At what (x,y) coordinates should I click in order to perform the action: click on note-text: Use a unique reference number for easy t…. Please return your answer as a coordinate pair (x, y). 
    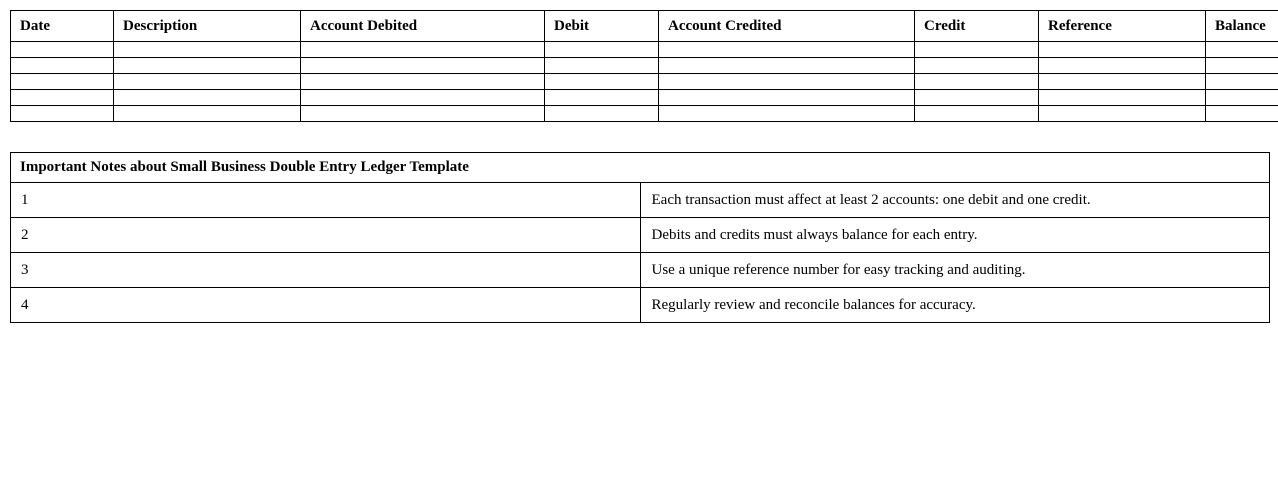
    Looking at the image, I should click on (954, 270).